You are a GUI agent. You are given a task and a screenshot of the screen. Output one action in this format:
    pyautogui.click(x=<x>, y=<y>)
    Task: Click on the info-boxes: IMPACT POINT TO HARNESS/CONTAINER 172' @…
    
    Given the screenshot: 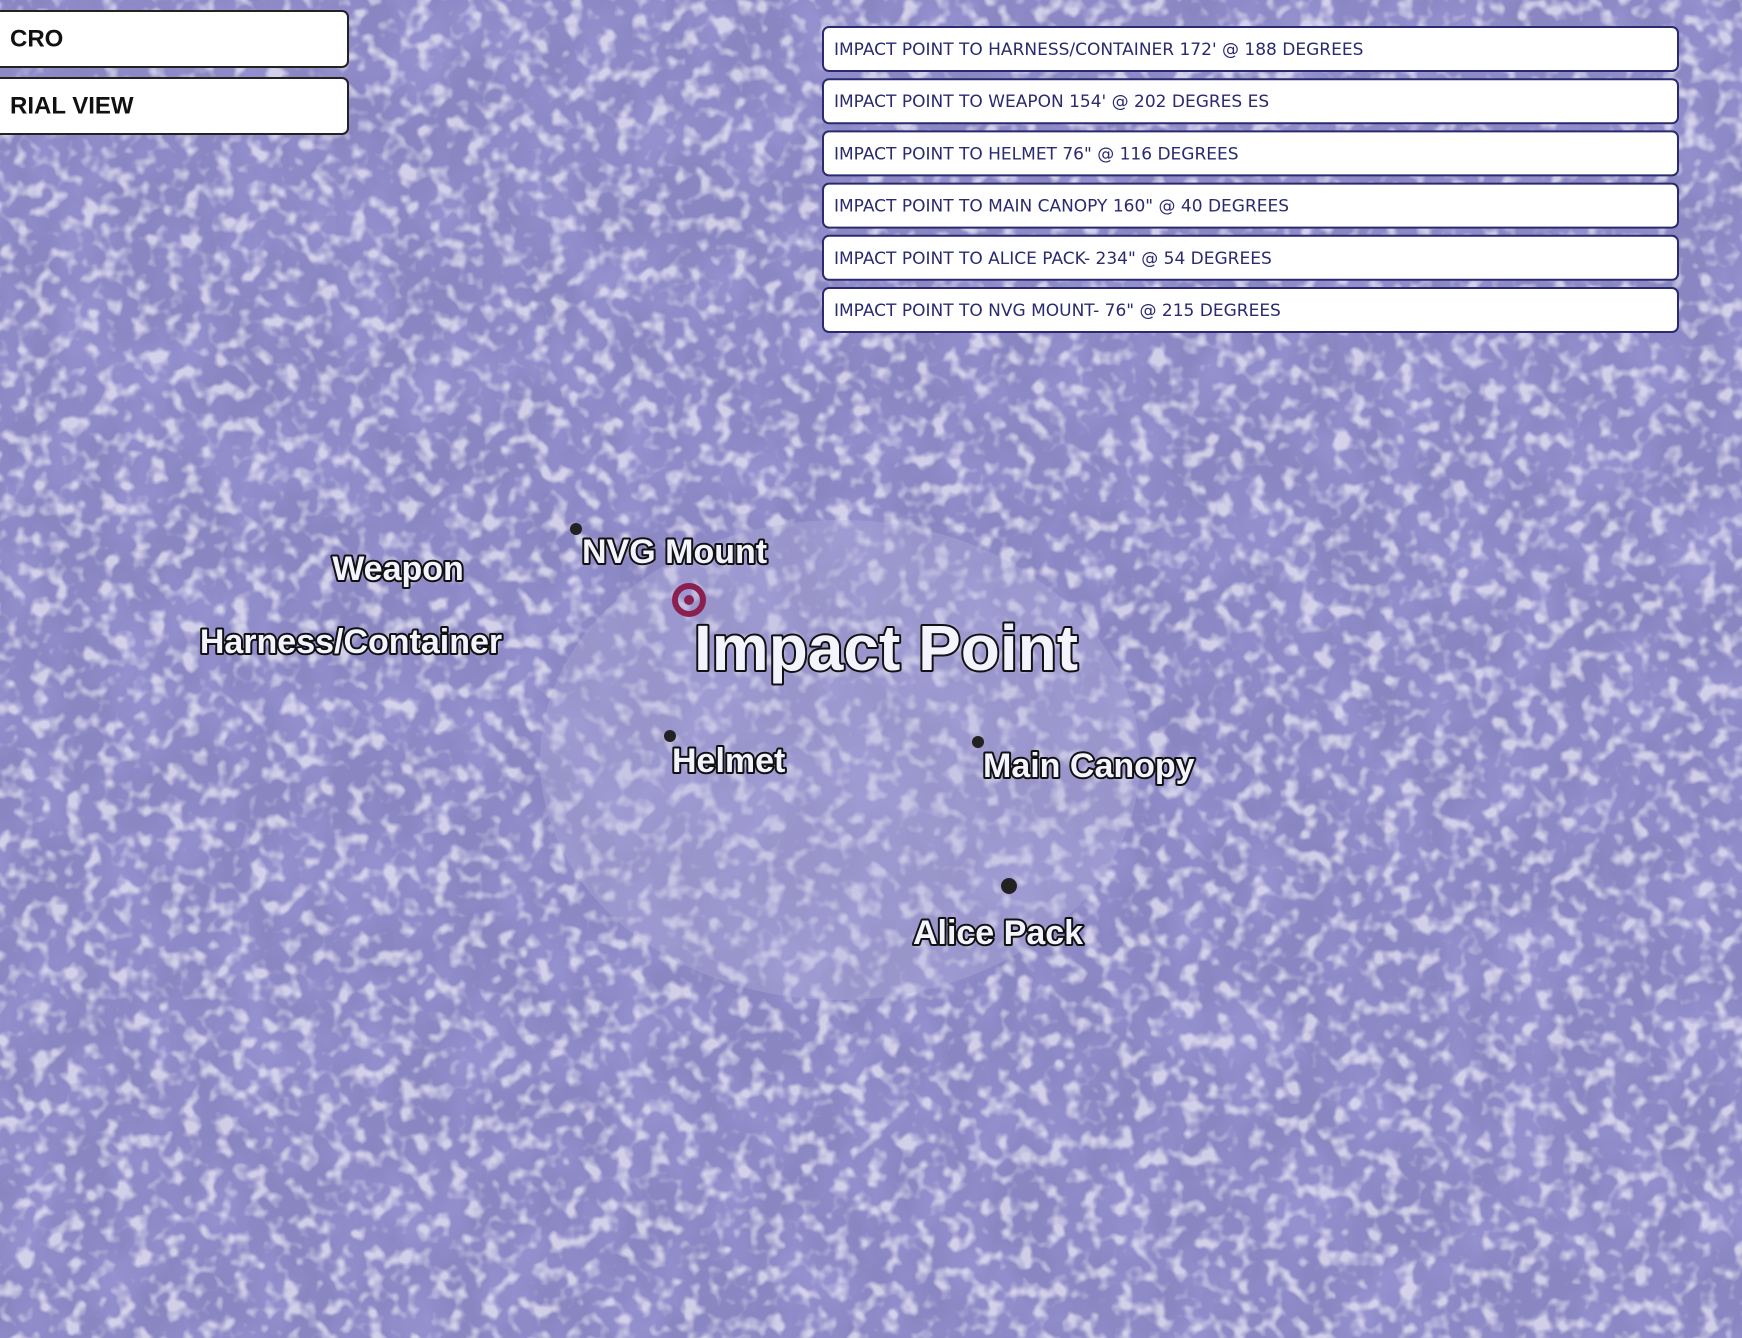 What is the action you would take?
    pyautogui.click(x=1250, y=179)
    